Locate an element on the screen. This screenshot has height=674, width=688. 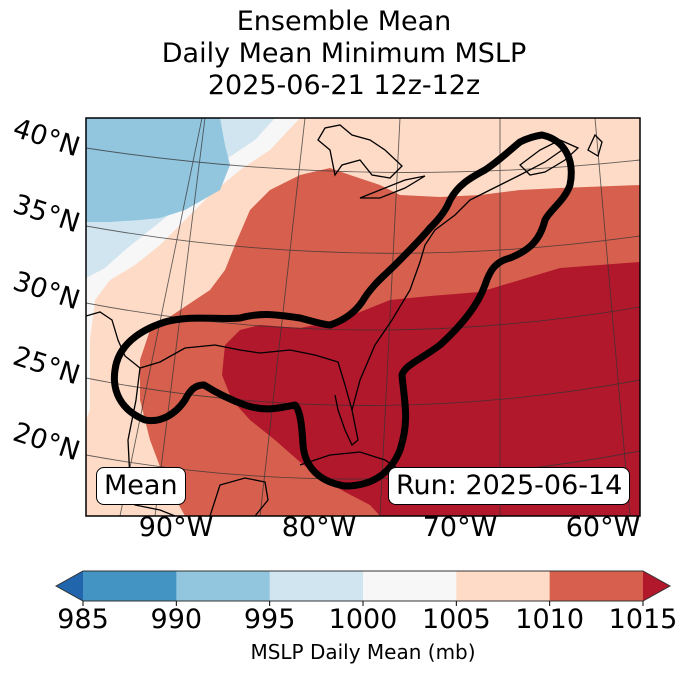
colorbar-tick-label-995: 995 is located at coordinates (269, 619).